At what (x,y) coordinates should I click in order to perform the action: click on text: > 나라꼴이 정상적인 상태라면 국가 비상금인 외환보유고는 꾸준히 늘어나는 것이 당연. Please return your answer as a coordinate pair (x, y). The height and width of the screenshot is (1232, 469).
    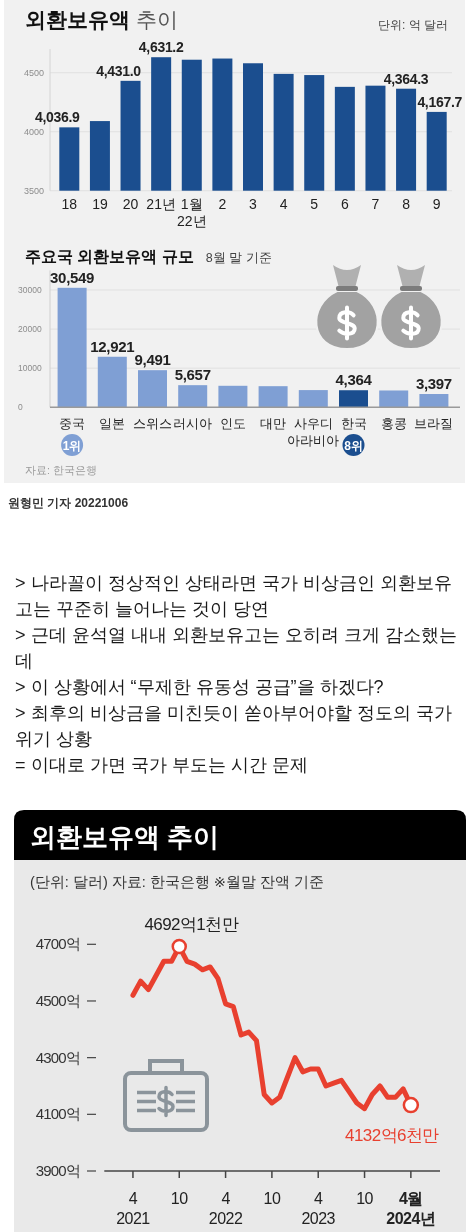
    Looking at the image, I should click on (234, 596).